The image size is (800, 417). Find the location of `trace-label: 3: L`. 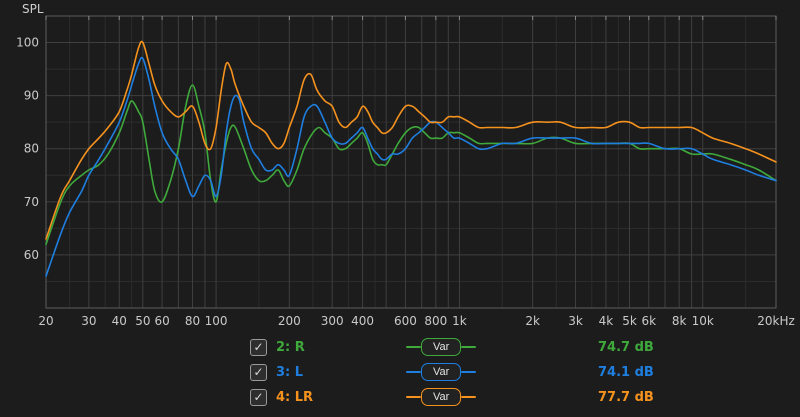

trace-label: 3: L is located at coordinates (290, 372).